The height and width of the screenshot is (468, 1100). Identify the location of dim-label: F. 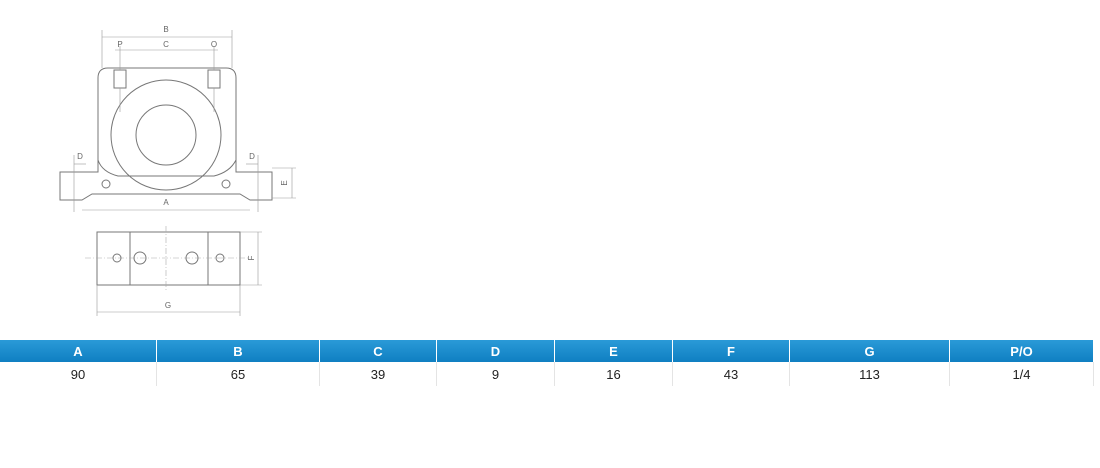
(251, 257).